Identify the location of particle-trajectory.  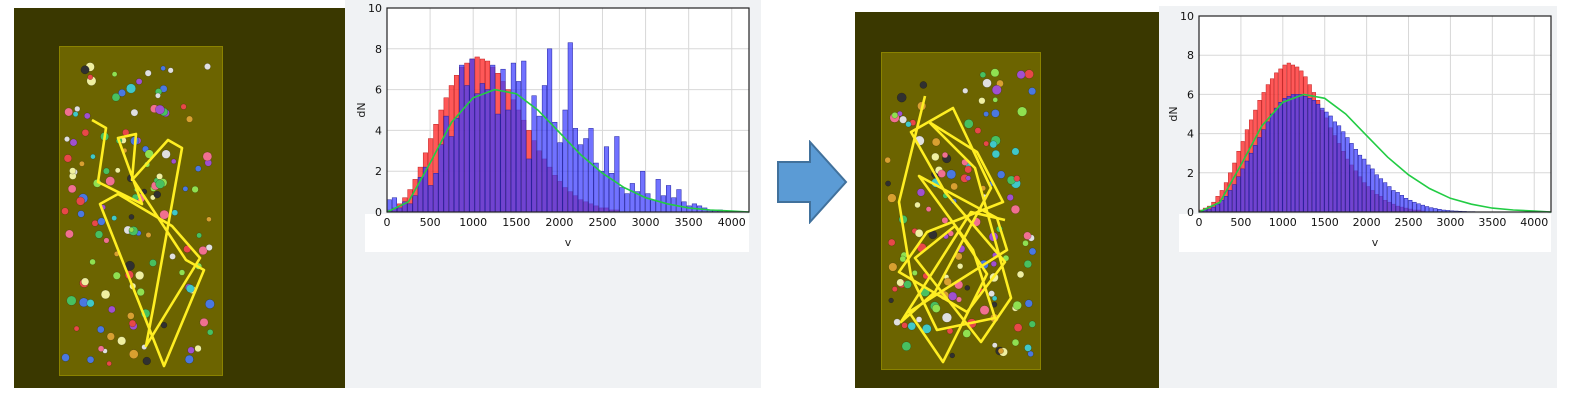
(148, 243).